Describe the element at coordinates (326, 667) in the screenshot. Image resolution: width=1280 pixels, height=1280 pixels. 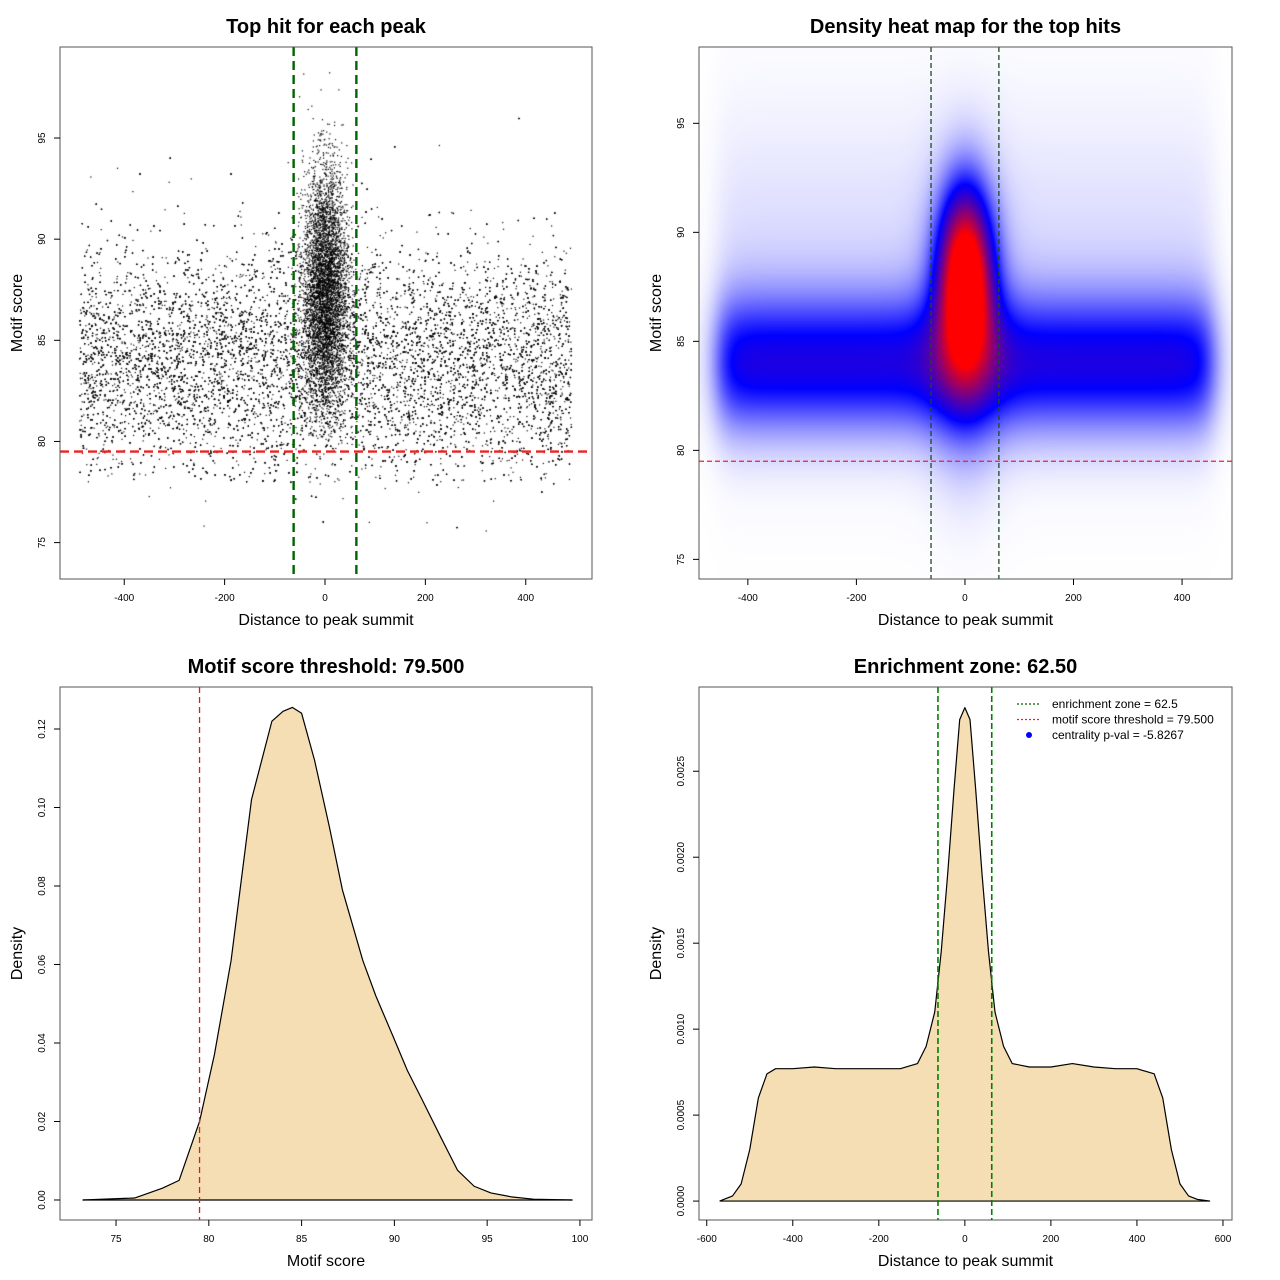
I see `chart-title: Motif score threshold: 79.500` at that location.